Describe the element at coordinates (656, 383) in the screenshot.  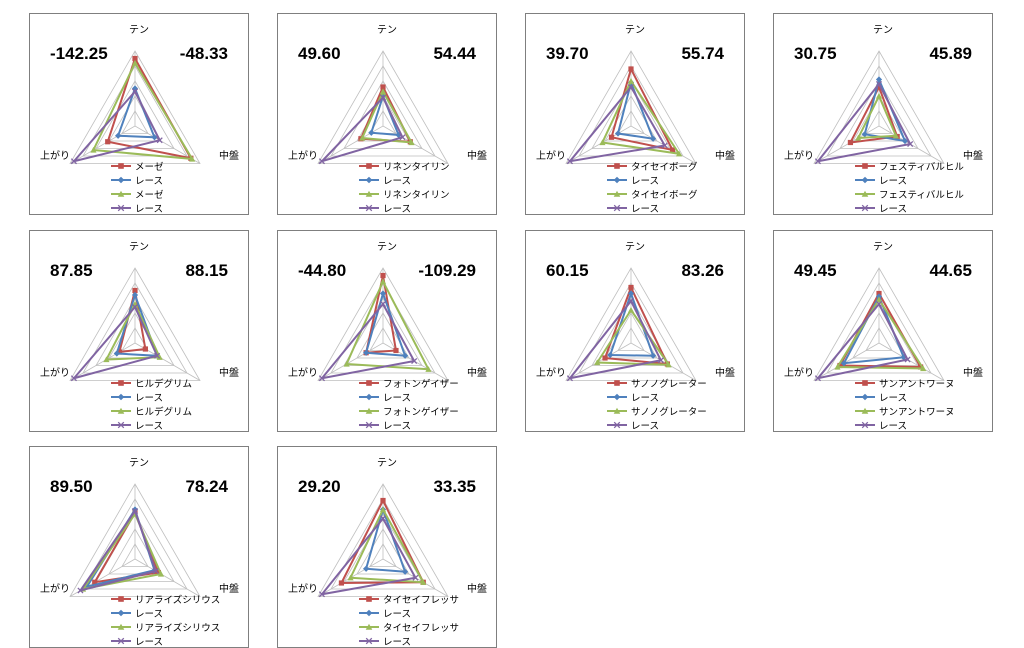
I see `legend-item: サノノグレーター` at that location.